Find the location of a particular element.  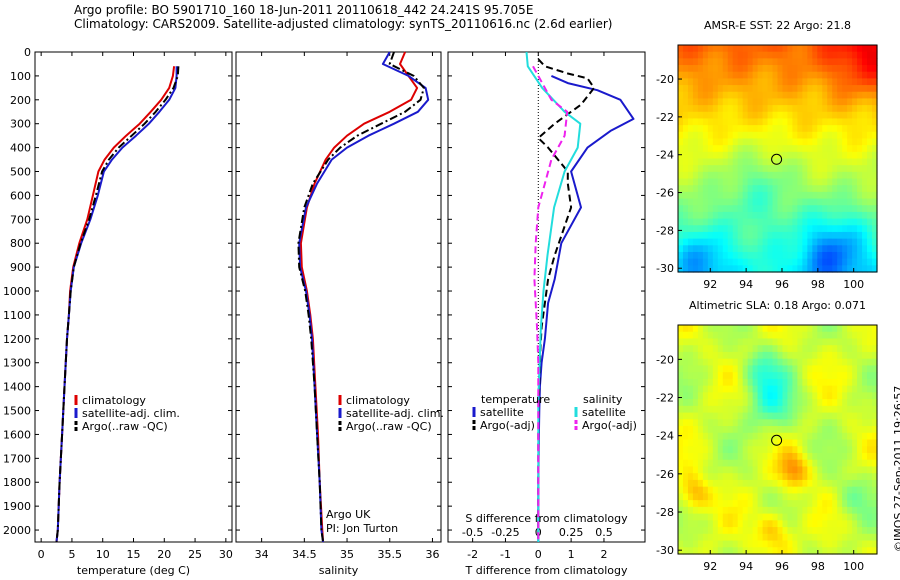

pi-label: PI: Jon Turton is located at coordinates (362, 528).